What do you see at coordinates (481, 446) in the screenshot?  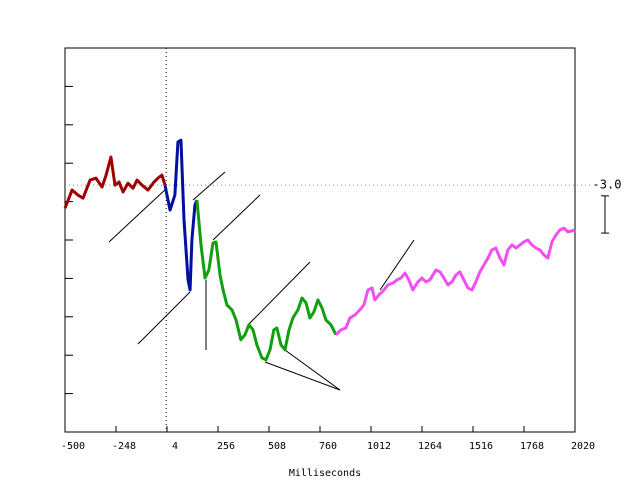 I see `x-tick-label: 1516` at bounding box center [481, 446].